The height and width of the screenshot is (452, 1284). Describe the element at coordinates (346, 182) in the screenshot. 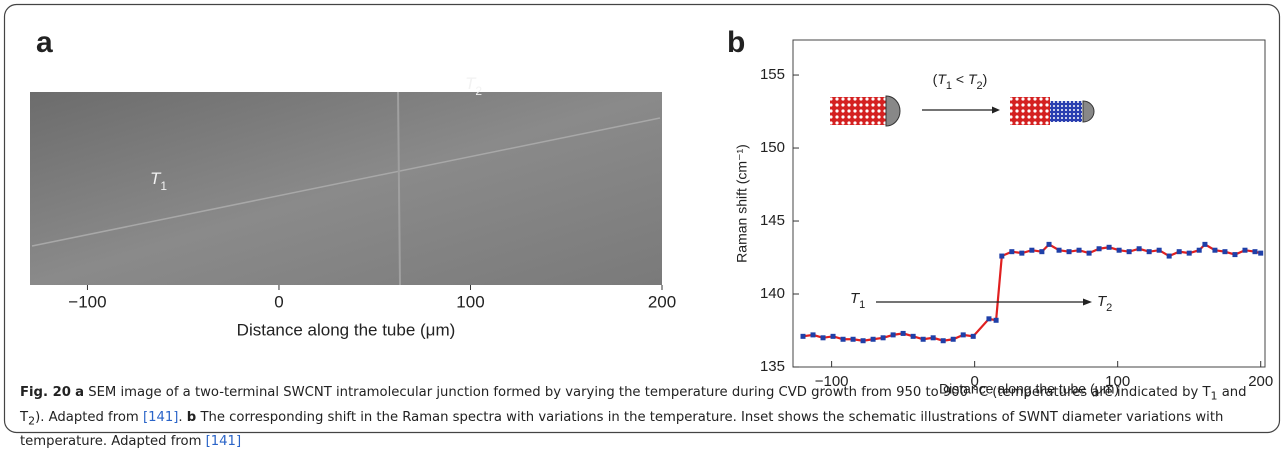

I see `nanotube` at that location.